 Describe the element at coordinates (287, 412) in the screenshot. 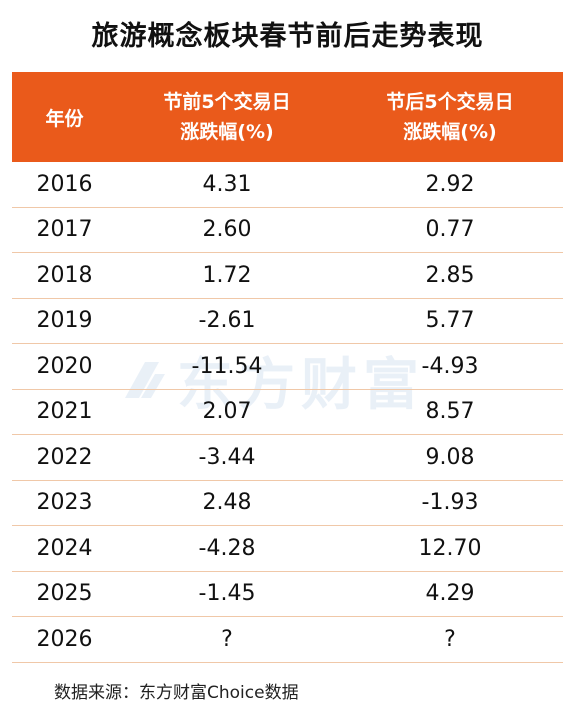

I see `table-row: 2021 2.07 8.57` at that location.